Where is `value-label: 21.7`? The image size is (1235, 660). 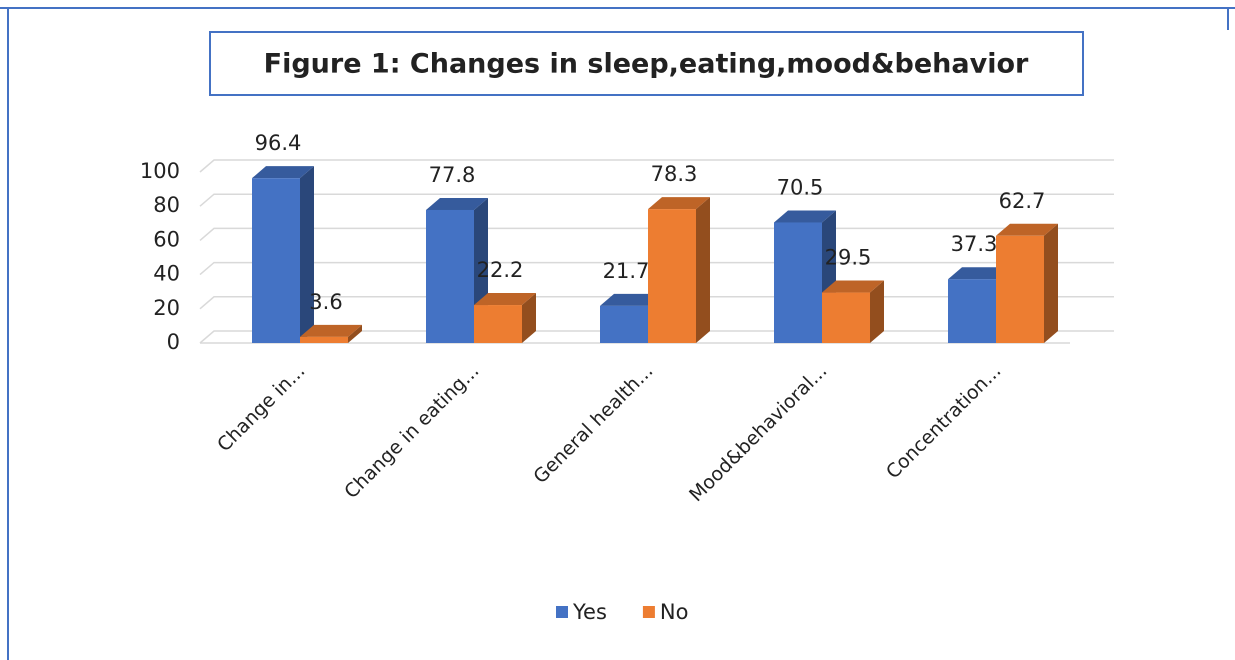 value-label: 21.7 is located at coordinates (626, 271).